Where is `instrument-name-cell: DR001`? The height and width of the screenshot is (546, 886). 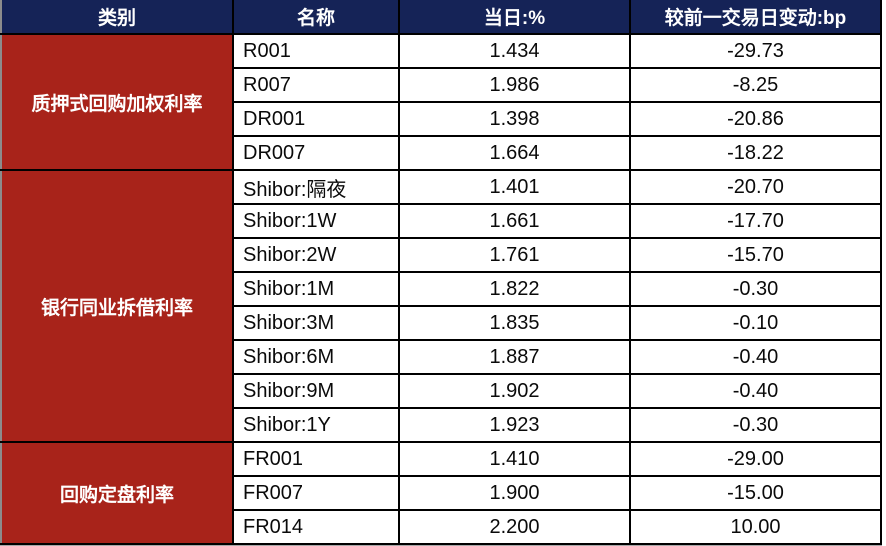
instrument-name-cell: DR001 is located at coordinates (316, 119).